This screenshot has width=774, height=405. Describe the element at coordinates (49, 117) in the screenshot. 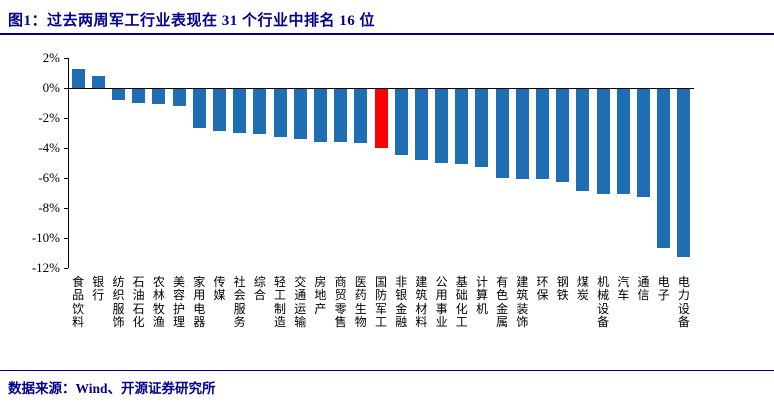

I see `y-tick-label: -2%` at that location.